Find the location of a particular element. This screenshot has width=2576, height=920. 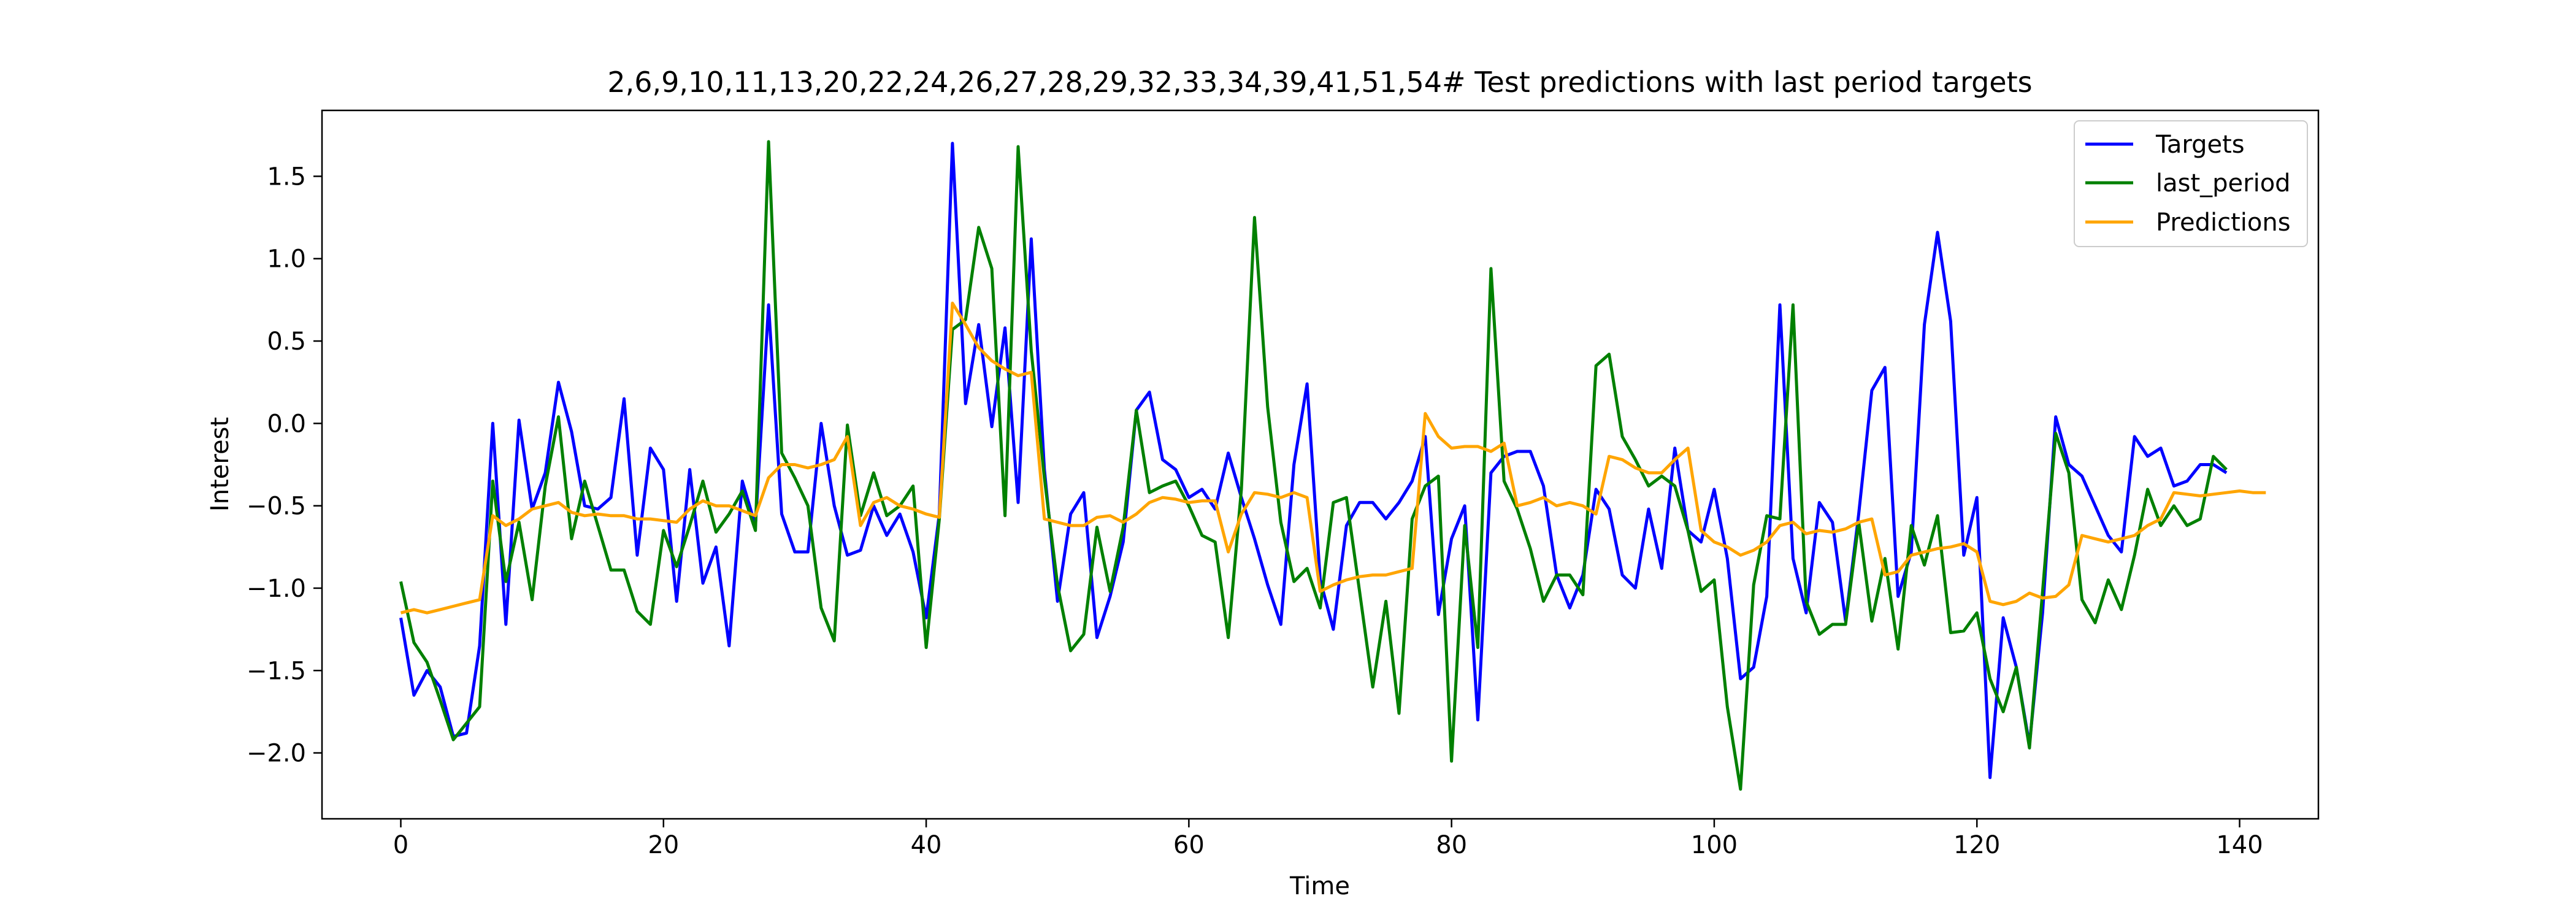

x-tick-label: 20 is located at coordinates (663, 845).